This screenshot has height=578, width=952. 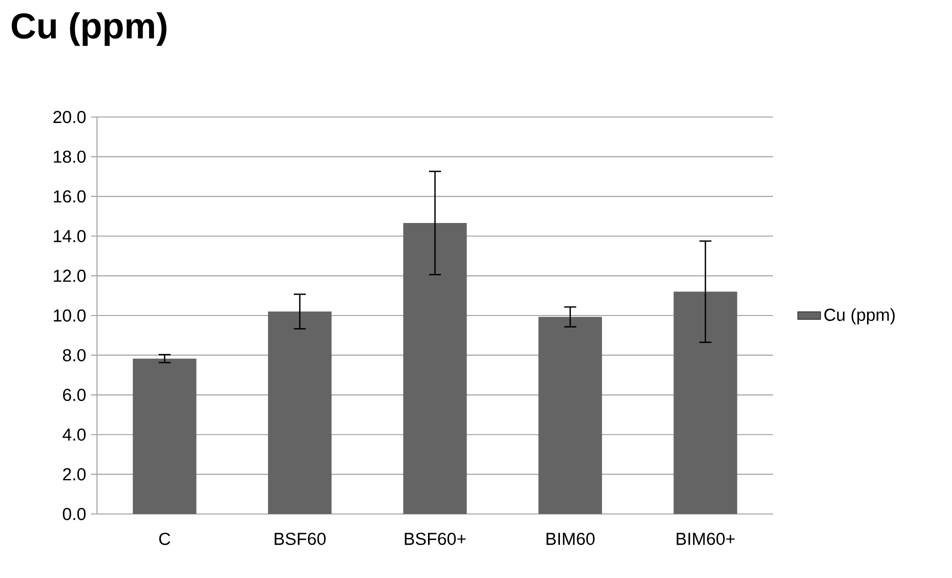 I want to click on x-tick-label: BIM60, so click(x=570, y=538).